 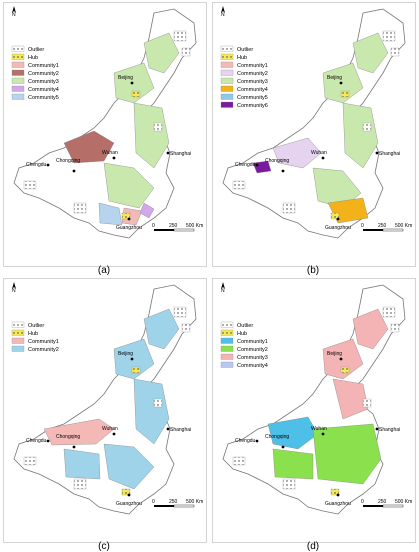 What do you see at coordinates (389, 154) in the screenshot?
I see `city-label-shanghai: Shanghai` at bounding box center [389, 154].